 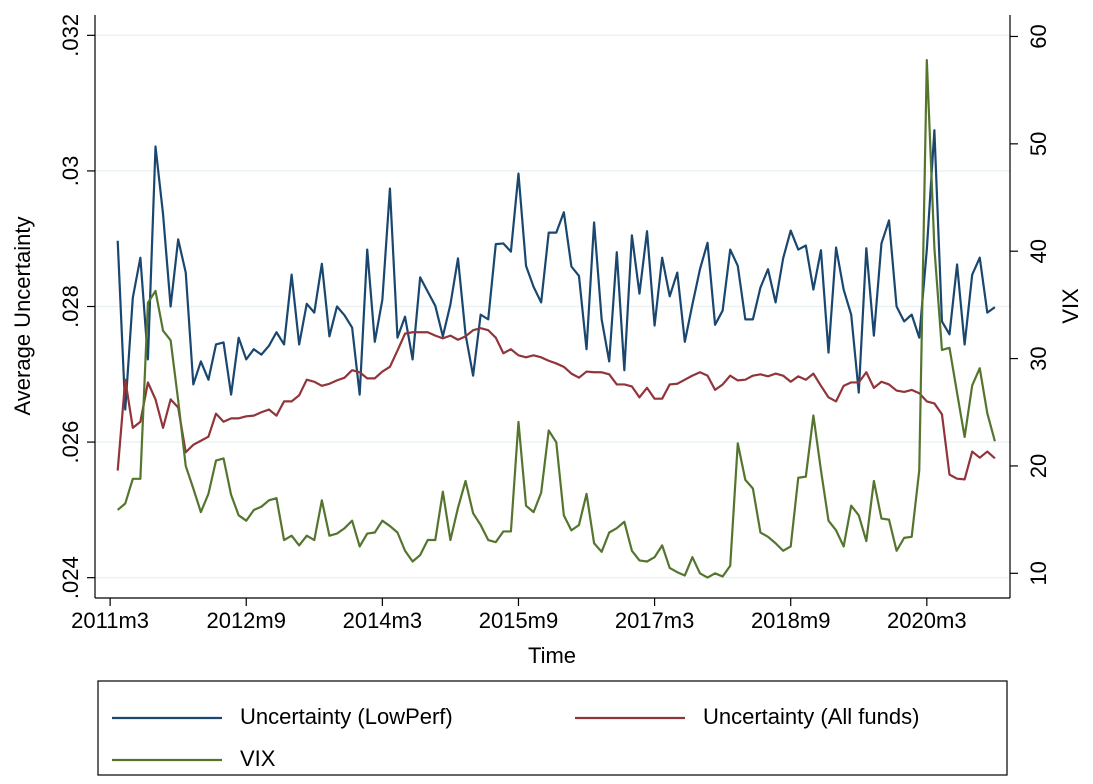 I want to click on y-tick-label: .028, so click(x=70, y=306).